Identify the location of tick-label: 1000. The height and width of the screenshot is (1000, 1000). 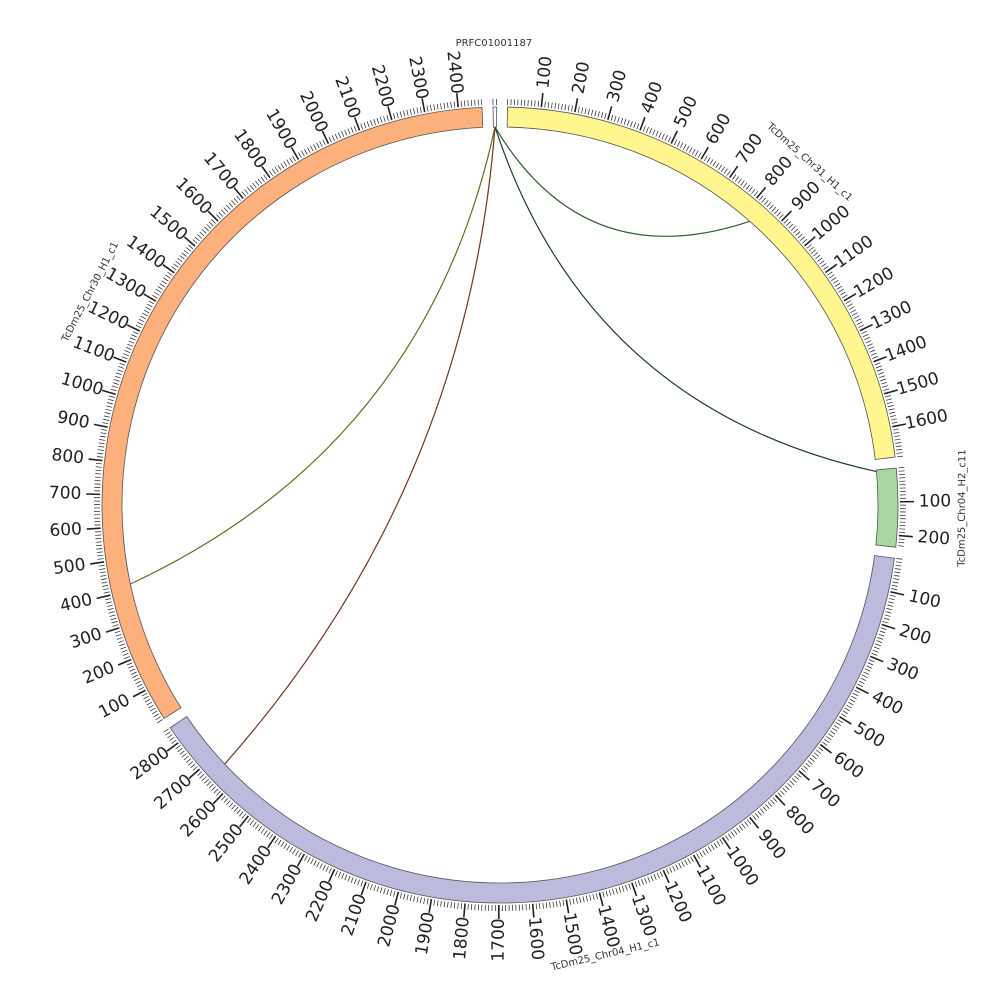
(742, 866).